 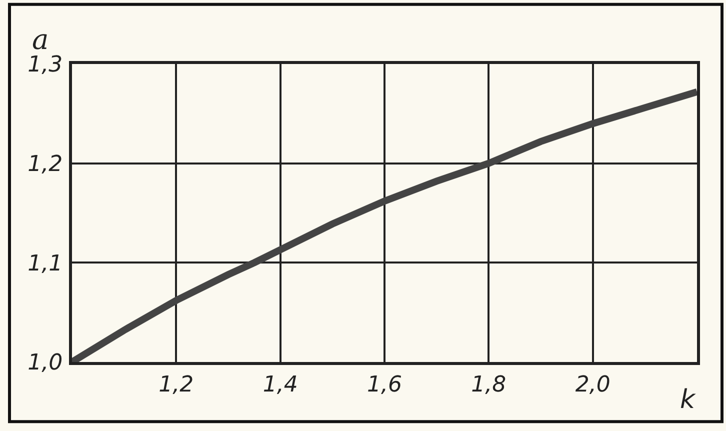 What do you see at coordinates (592, 385) in the screenshot?
I see `x-tick-label: 2,0` at bounding box center [592, 385].